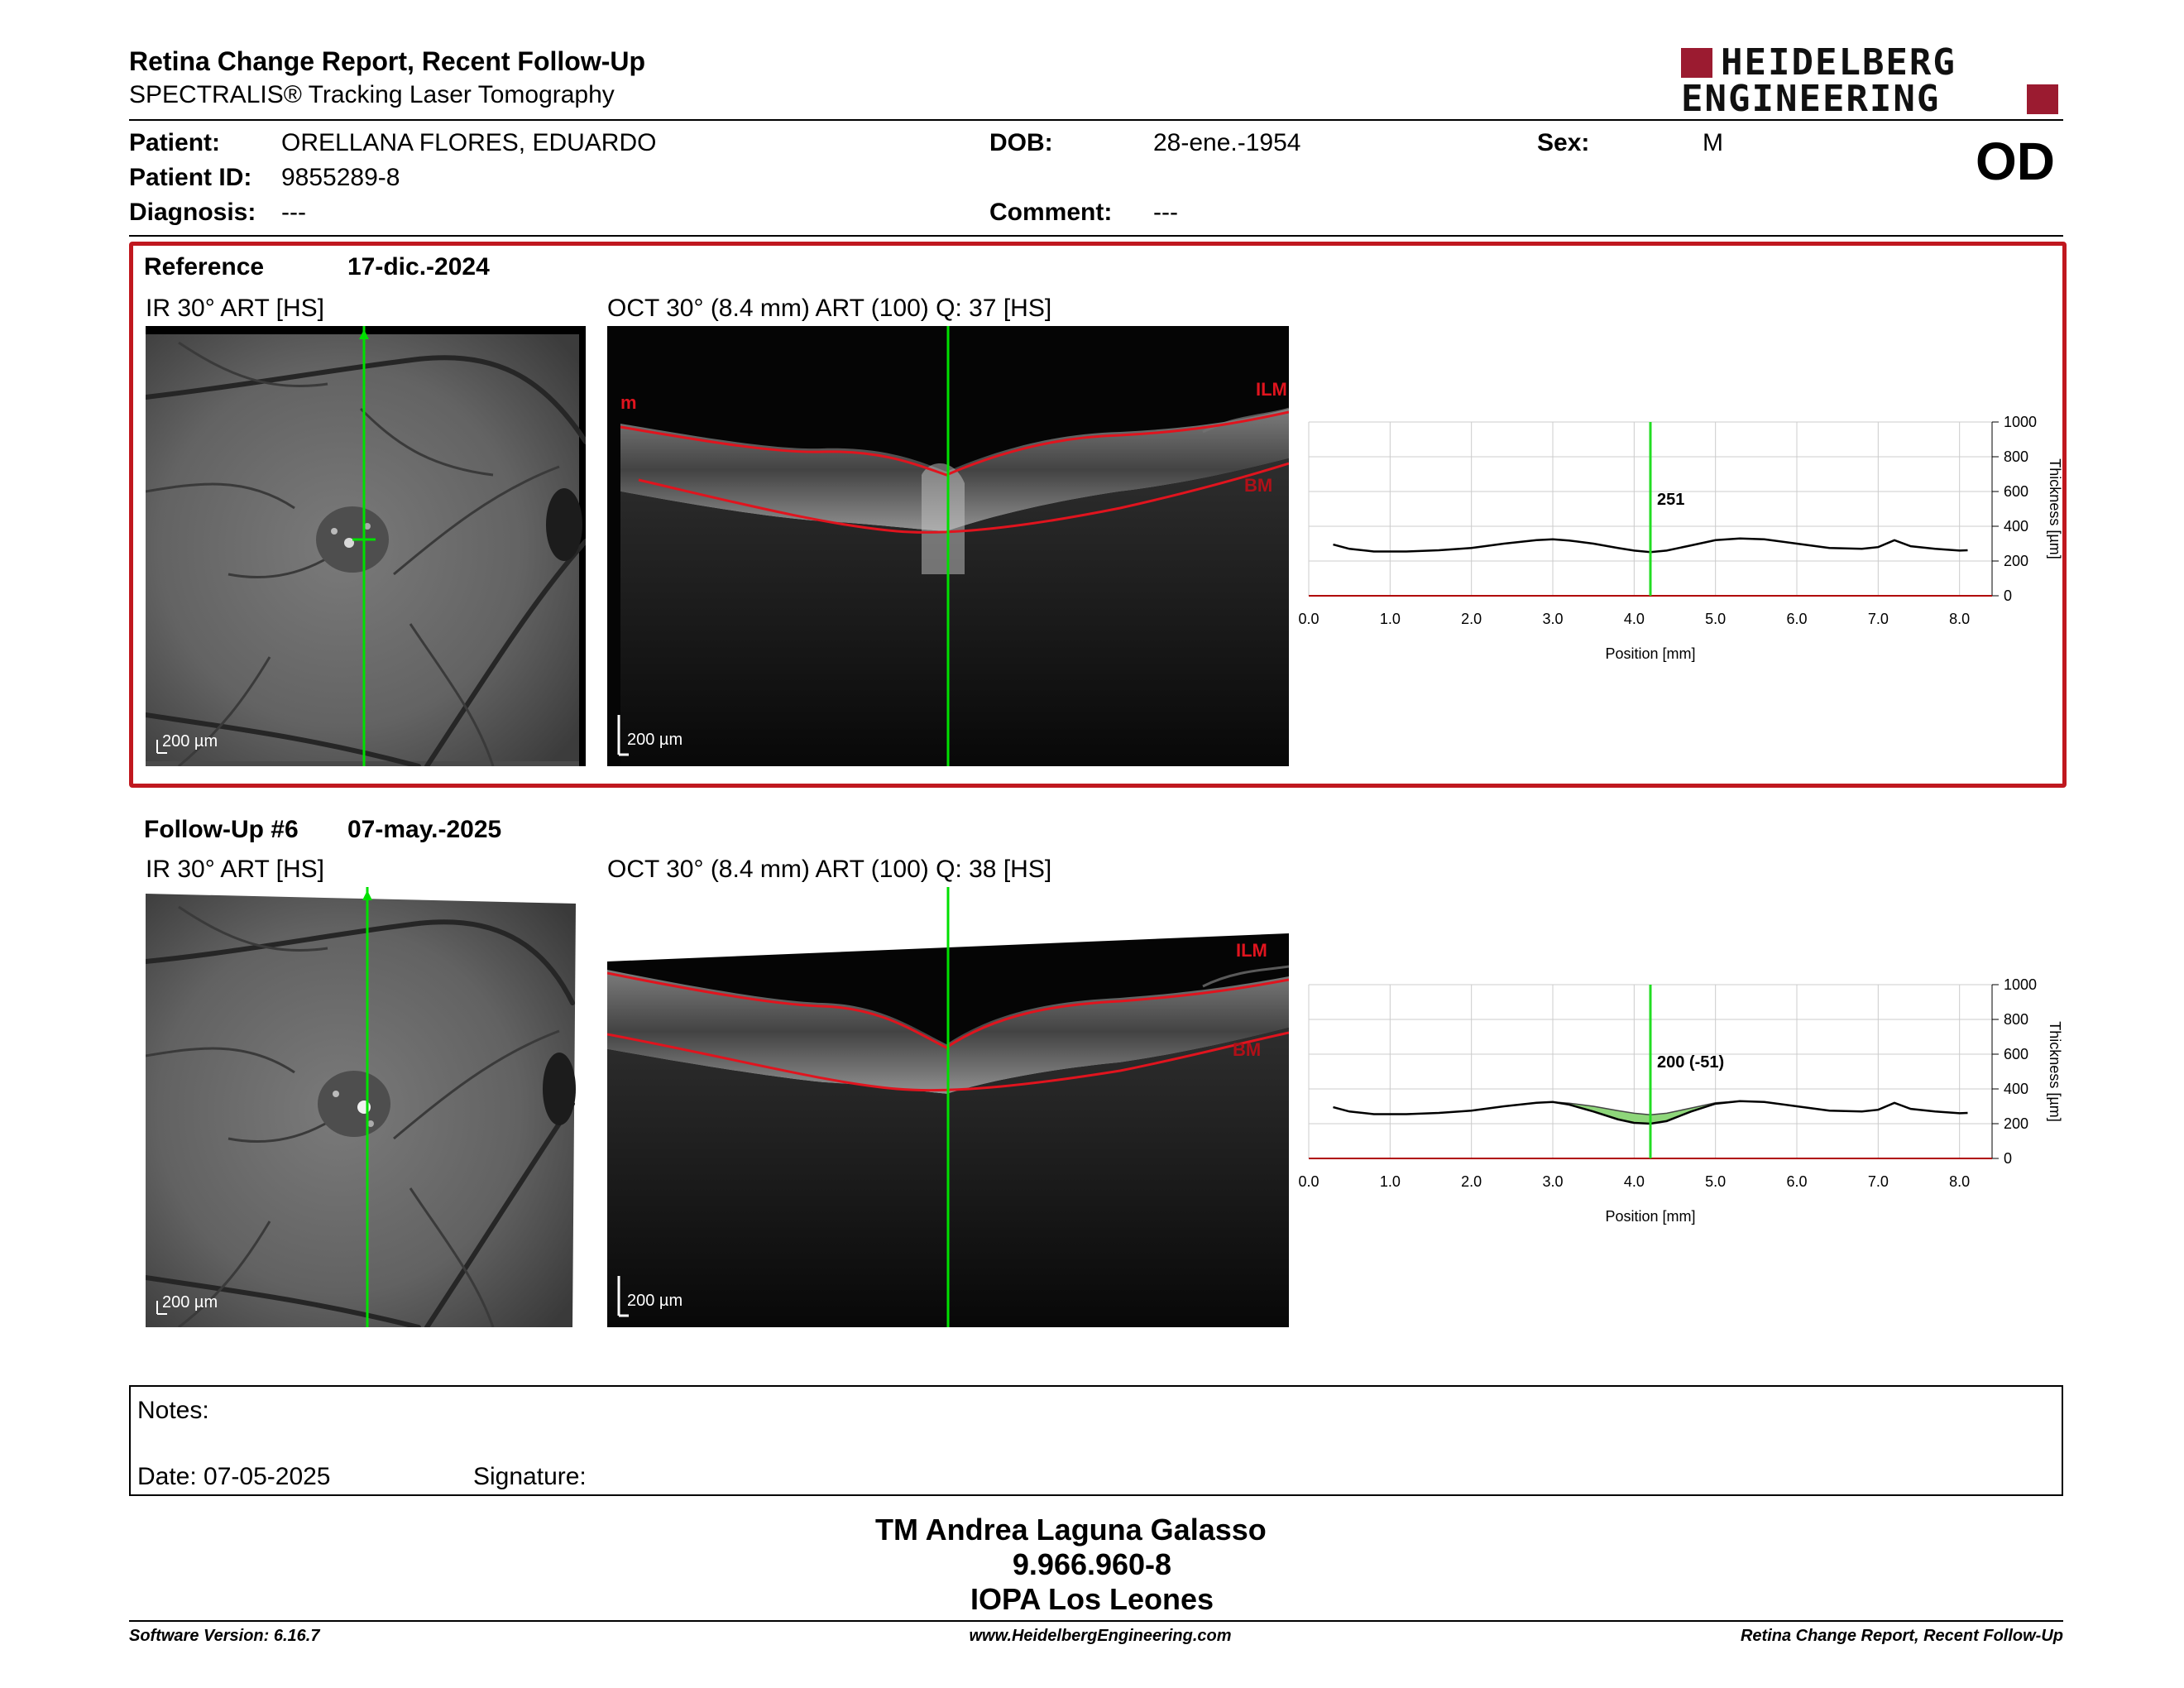  Describe the element at coordinates (1670, 500) in the screenshot. I see `cursor-value-label: 251` at that location.